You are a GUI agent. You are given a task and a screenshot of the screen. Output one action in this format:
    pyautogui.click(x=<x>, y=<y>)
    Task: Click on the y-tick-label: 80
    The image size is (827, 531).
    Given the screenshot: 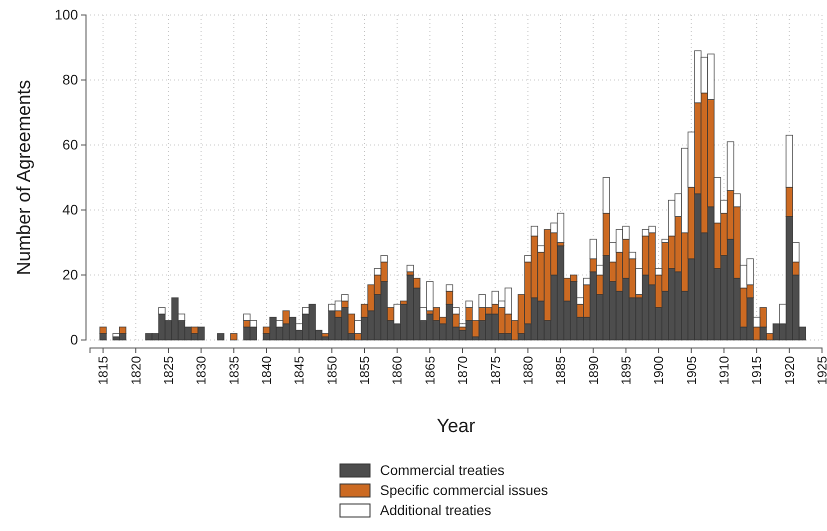 What is the action you would take?
    pyautogui.click(x=70, y=79)
    